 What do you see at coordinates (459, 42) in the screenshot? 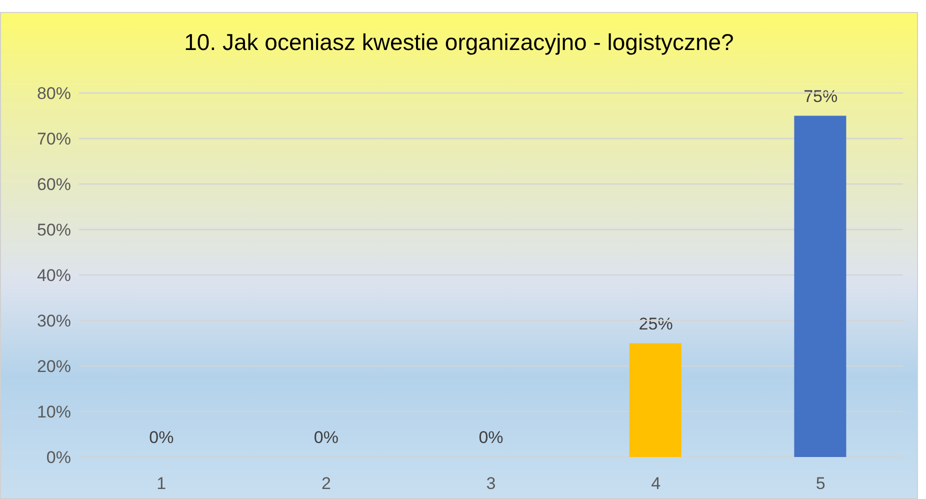
I see `chart-title: 10. Jak oceniasz kwestie organizacyjno - logistyczne?` at bounding box center [459, 42].